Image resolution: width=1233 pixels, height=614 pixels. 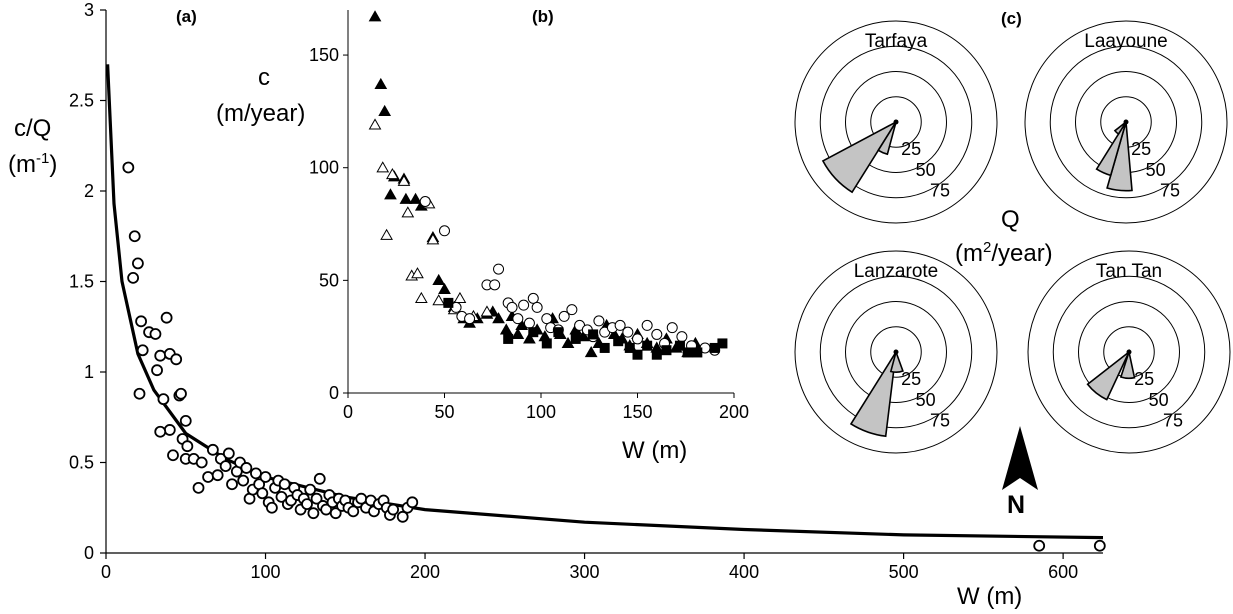 I want to click on panel-a-ytick-label: 3, so click(x=89, y=10).